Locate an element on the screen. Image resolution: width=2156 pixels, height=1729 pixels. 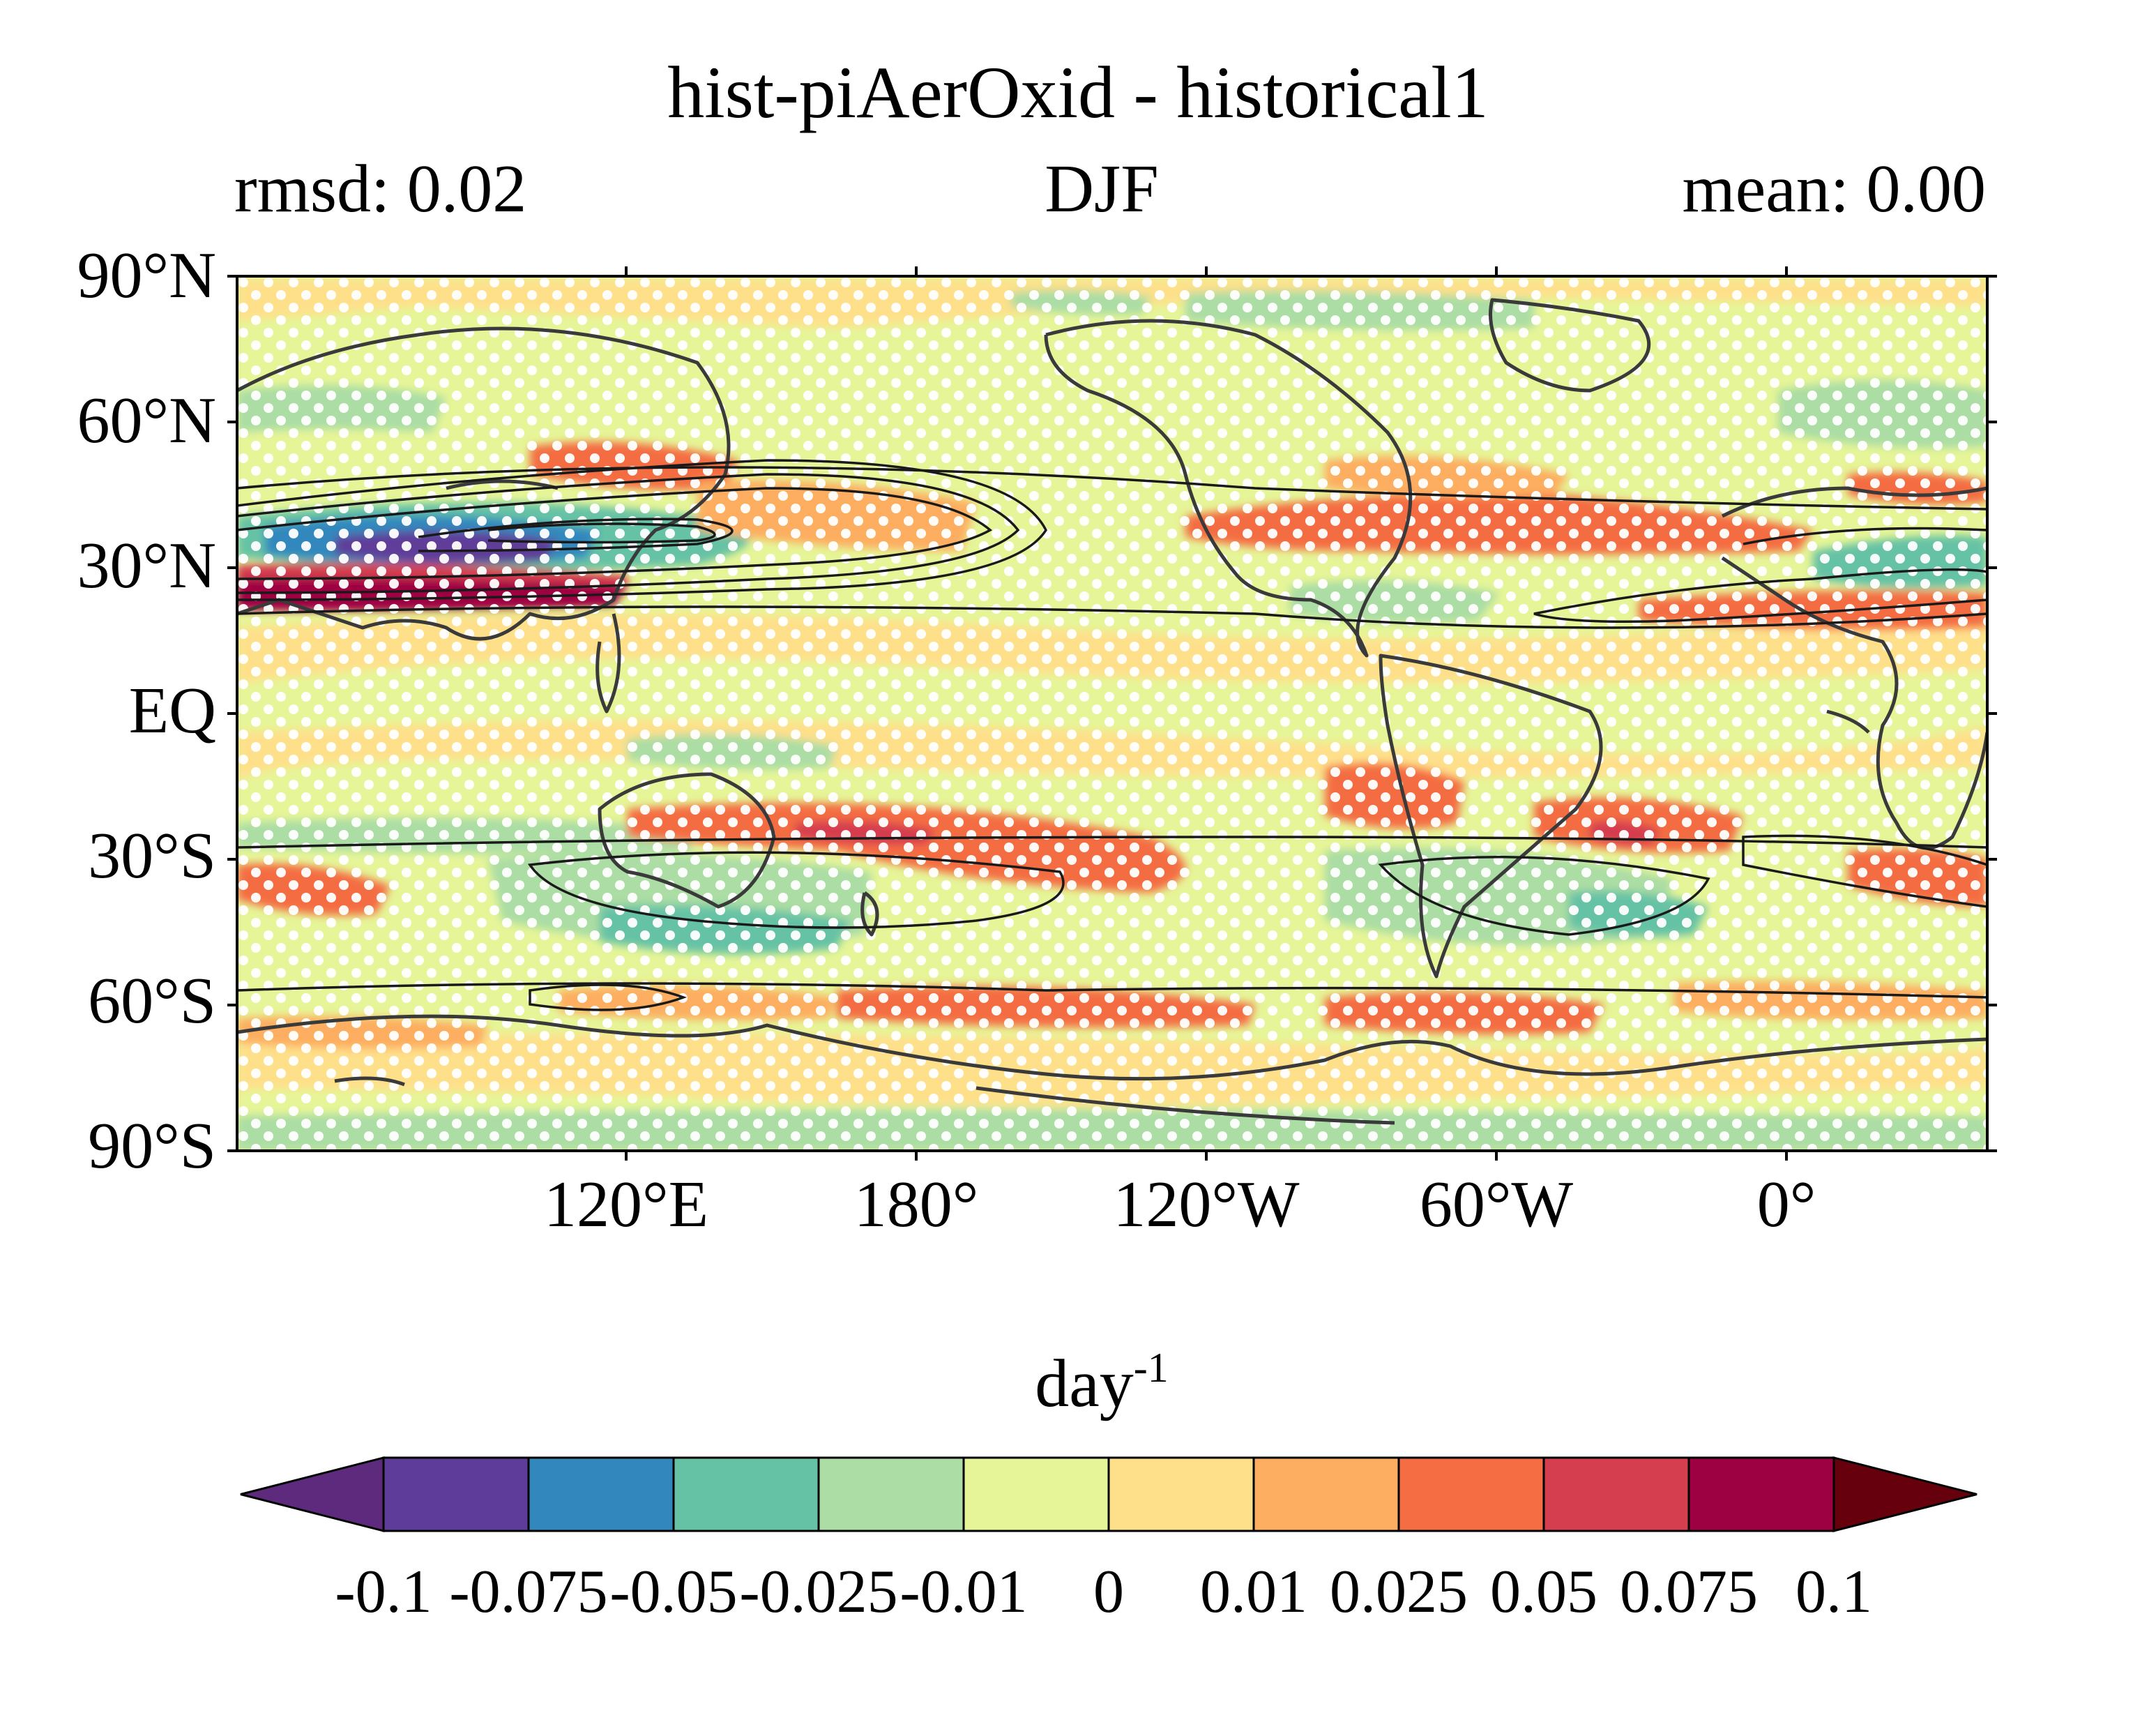
colorbar-tick-text: -0.025 is located at coordinates (818, 1592).